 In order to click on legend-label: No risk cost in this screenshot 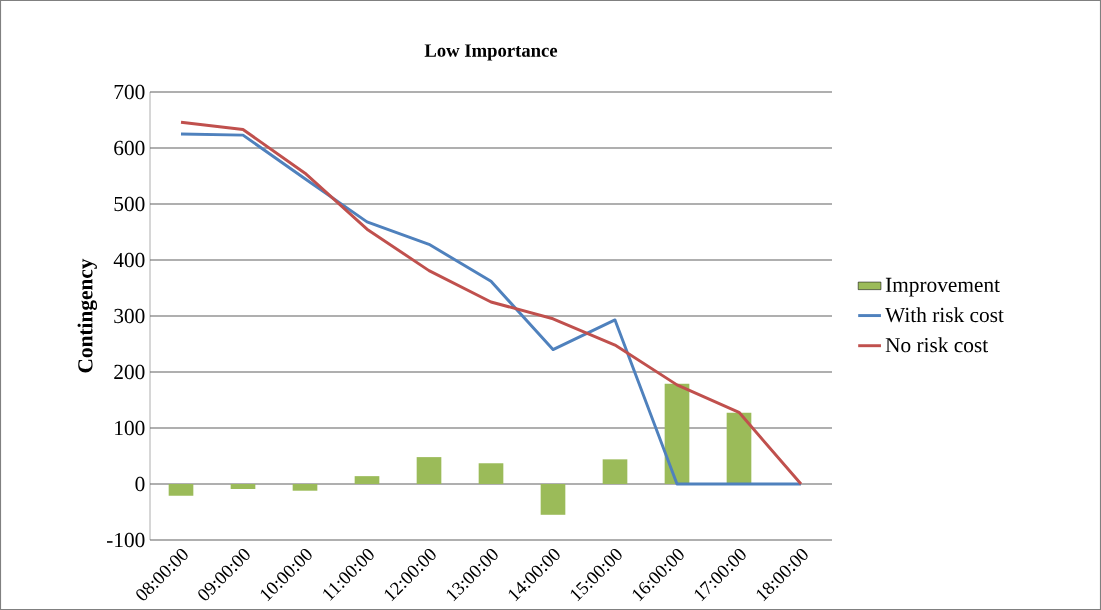, I will do `click(937, 345)`.